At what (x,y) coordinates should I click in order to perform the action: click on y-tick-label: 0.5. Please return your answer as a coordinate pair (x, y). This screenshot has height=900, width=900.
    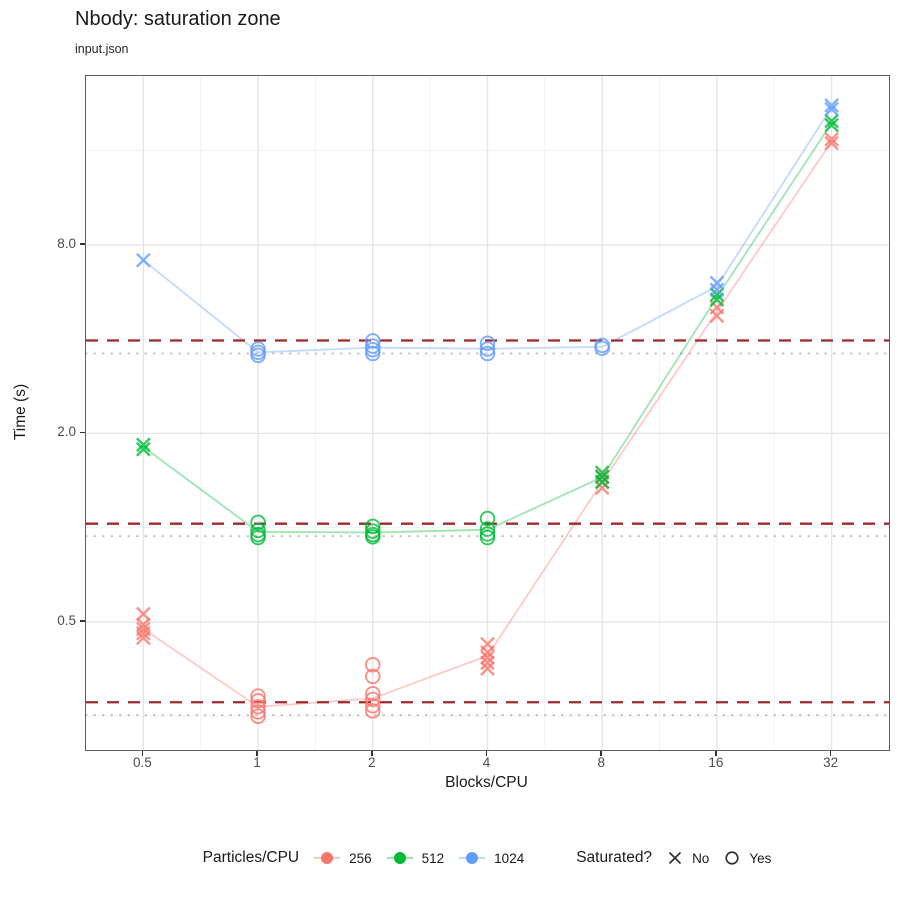
    Looking at the image, I should click on (66, 620).